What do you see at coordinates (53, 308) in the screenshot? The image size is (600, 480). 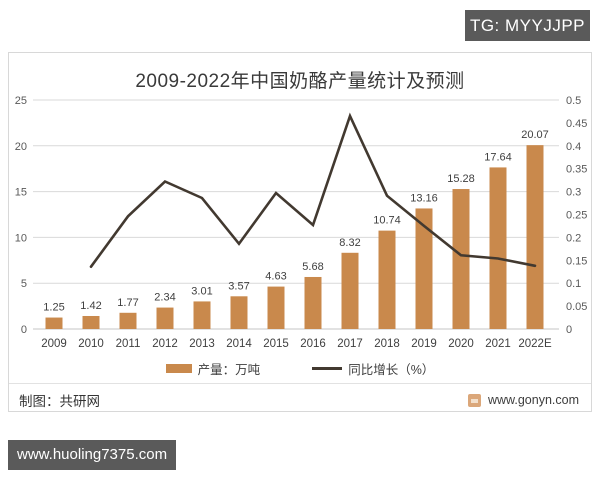 I see `bar-value-label: 1.25` at bounding box center [53, 308].